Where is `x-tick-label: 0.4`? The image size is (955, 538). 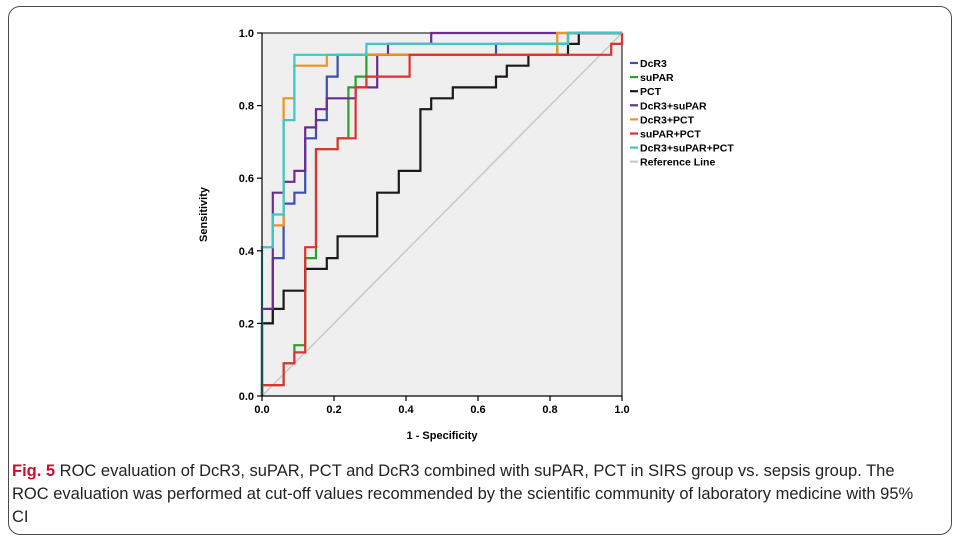
x-tick-label: 0.4 is located at coordinates (406, 410).